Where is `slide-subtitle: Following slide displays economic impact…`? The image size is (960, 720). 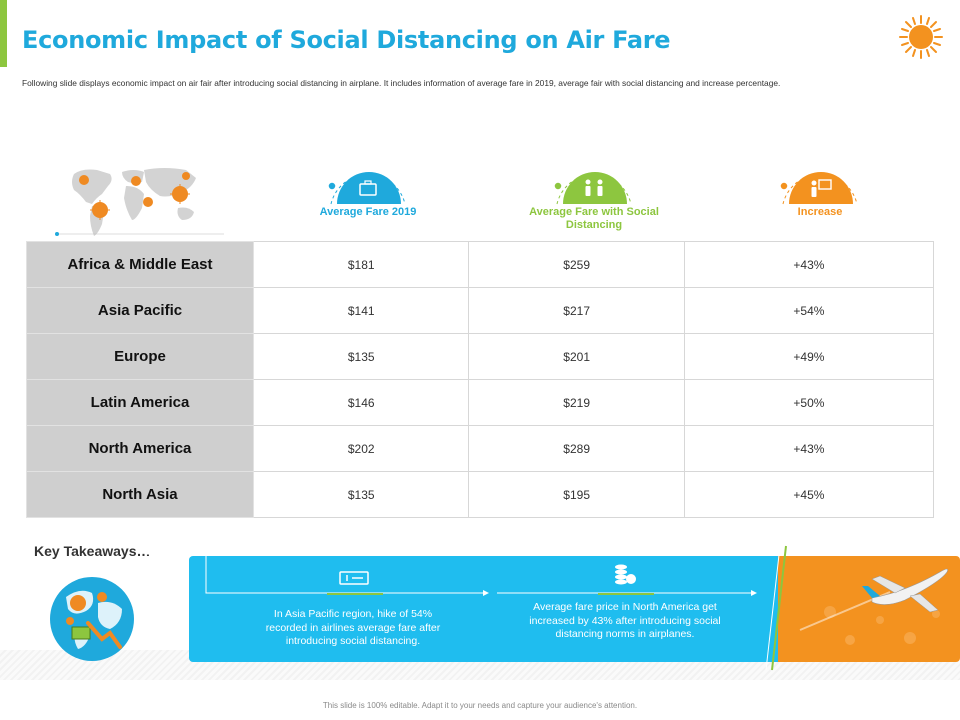
slide-subtitle: Following slide displays economic impact… is located at coordinates (401, 83).